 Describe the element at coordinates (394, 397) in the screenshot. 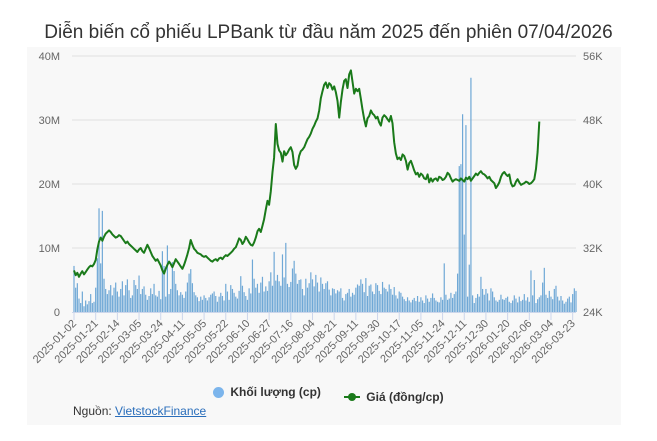

I see `legend-item-price: Giá (đồng/cp)` at that location.